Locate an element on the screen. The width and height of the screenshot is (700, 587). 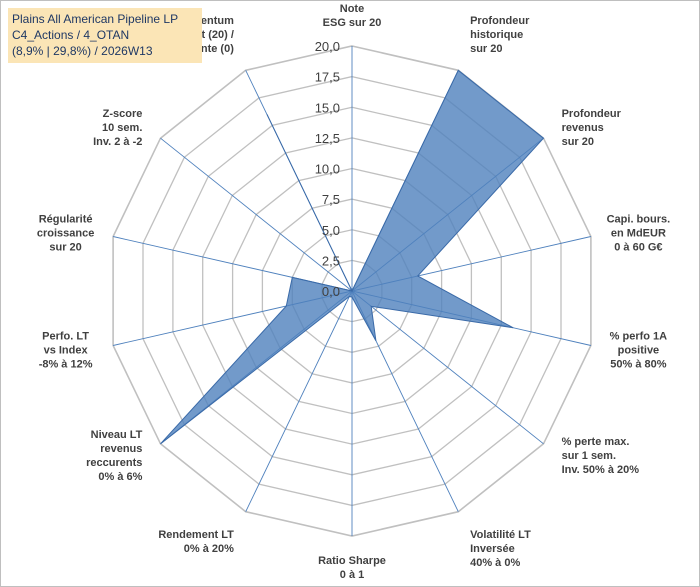
axis-label-line: Niveau LT is located at coordinates (117, 435).